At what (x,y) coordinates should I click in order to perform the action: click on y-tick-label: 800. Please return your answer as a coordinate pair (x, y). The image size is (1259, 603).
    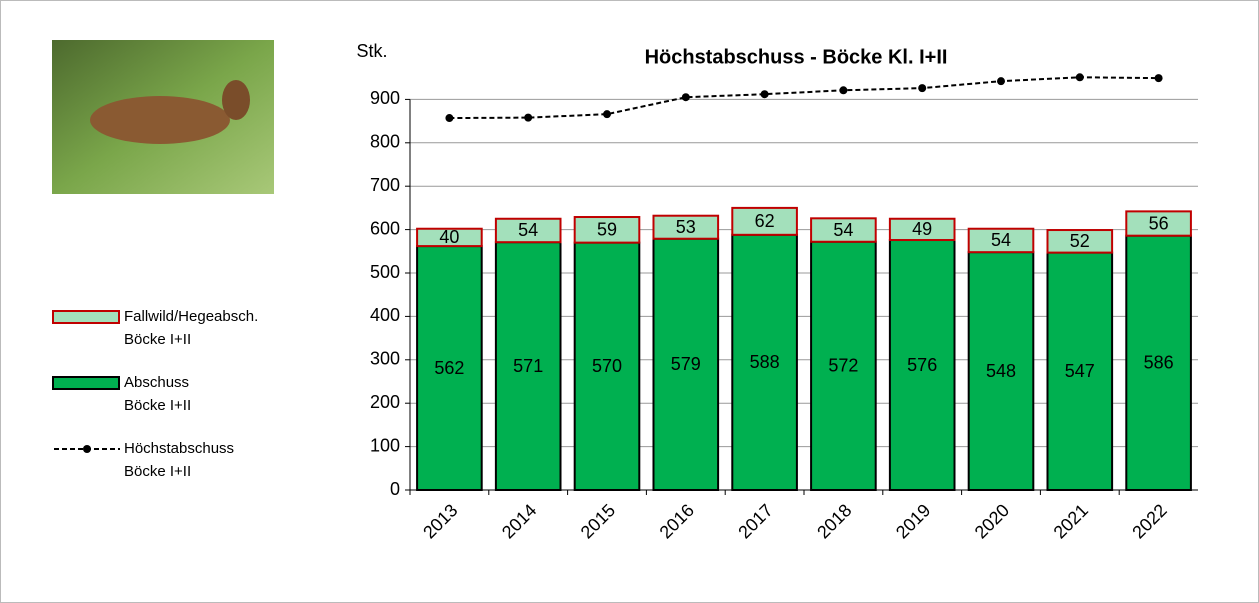
    Looking at the image, I should click on (385, 142).